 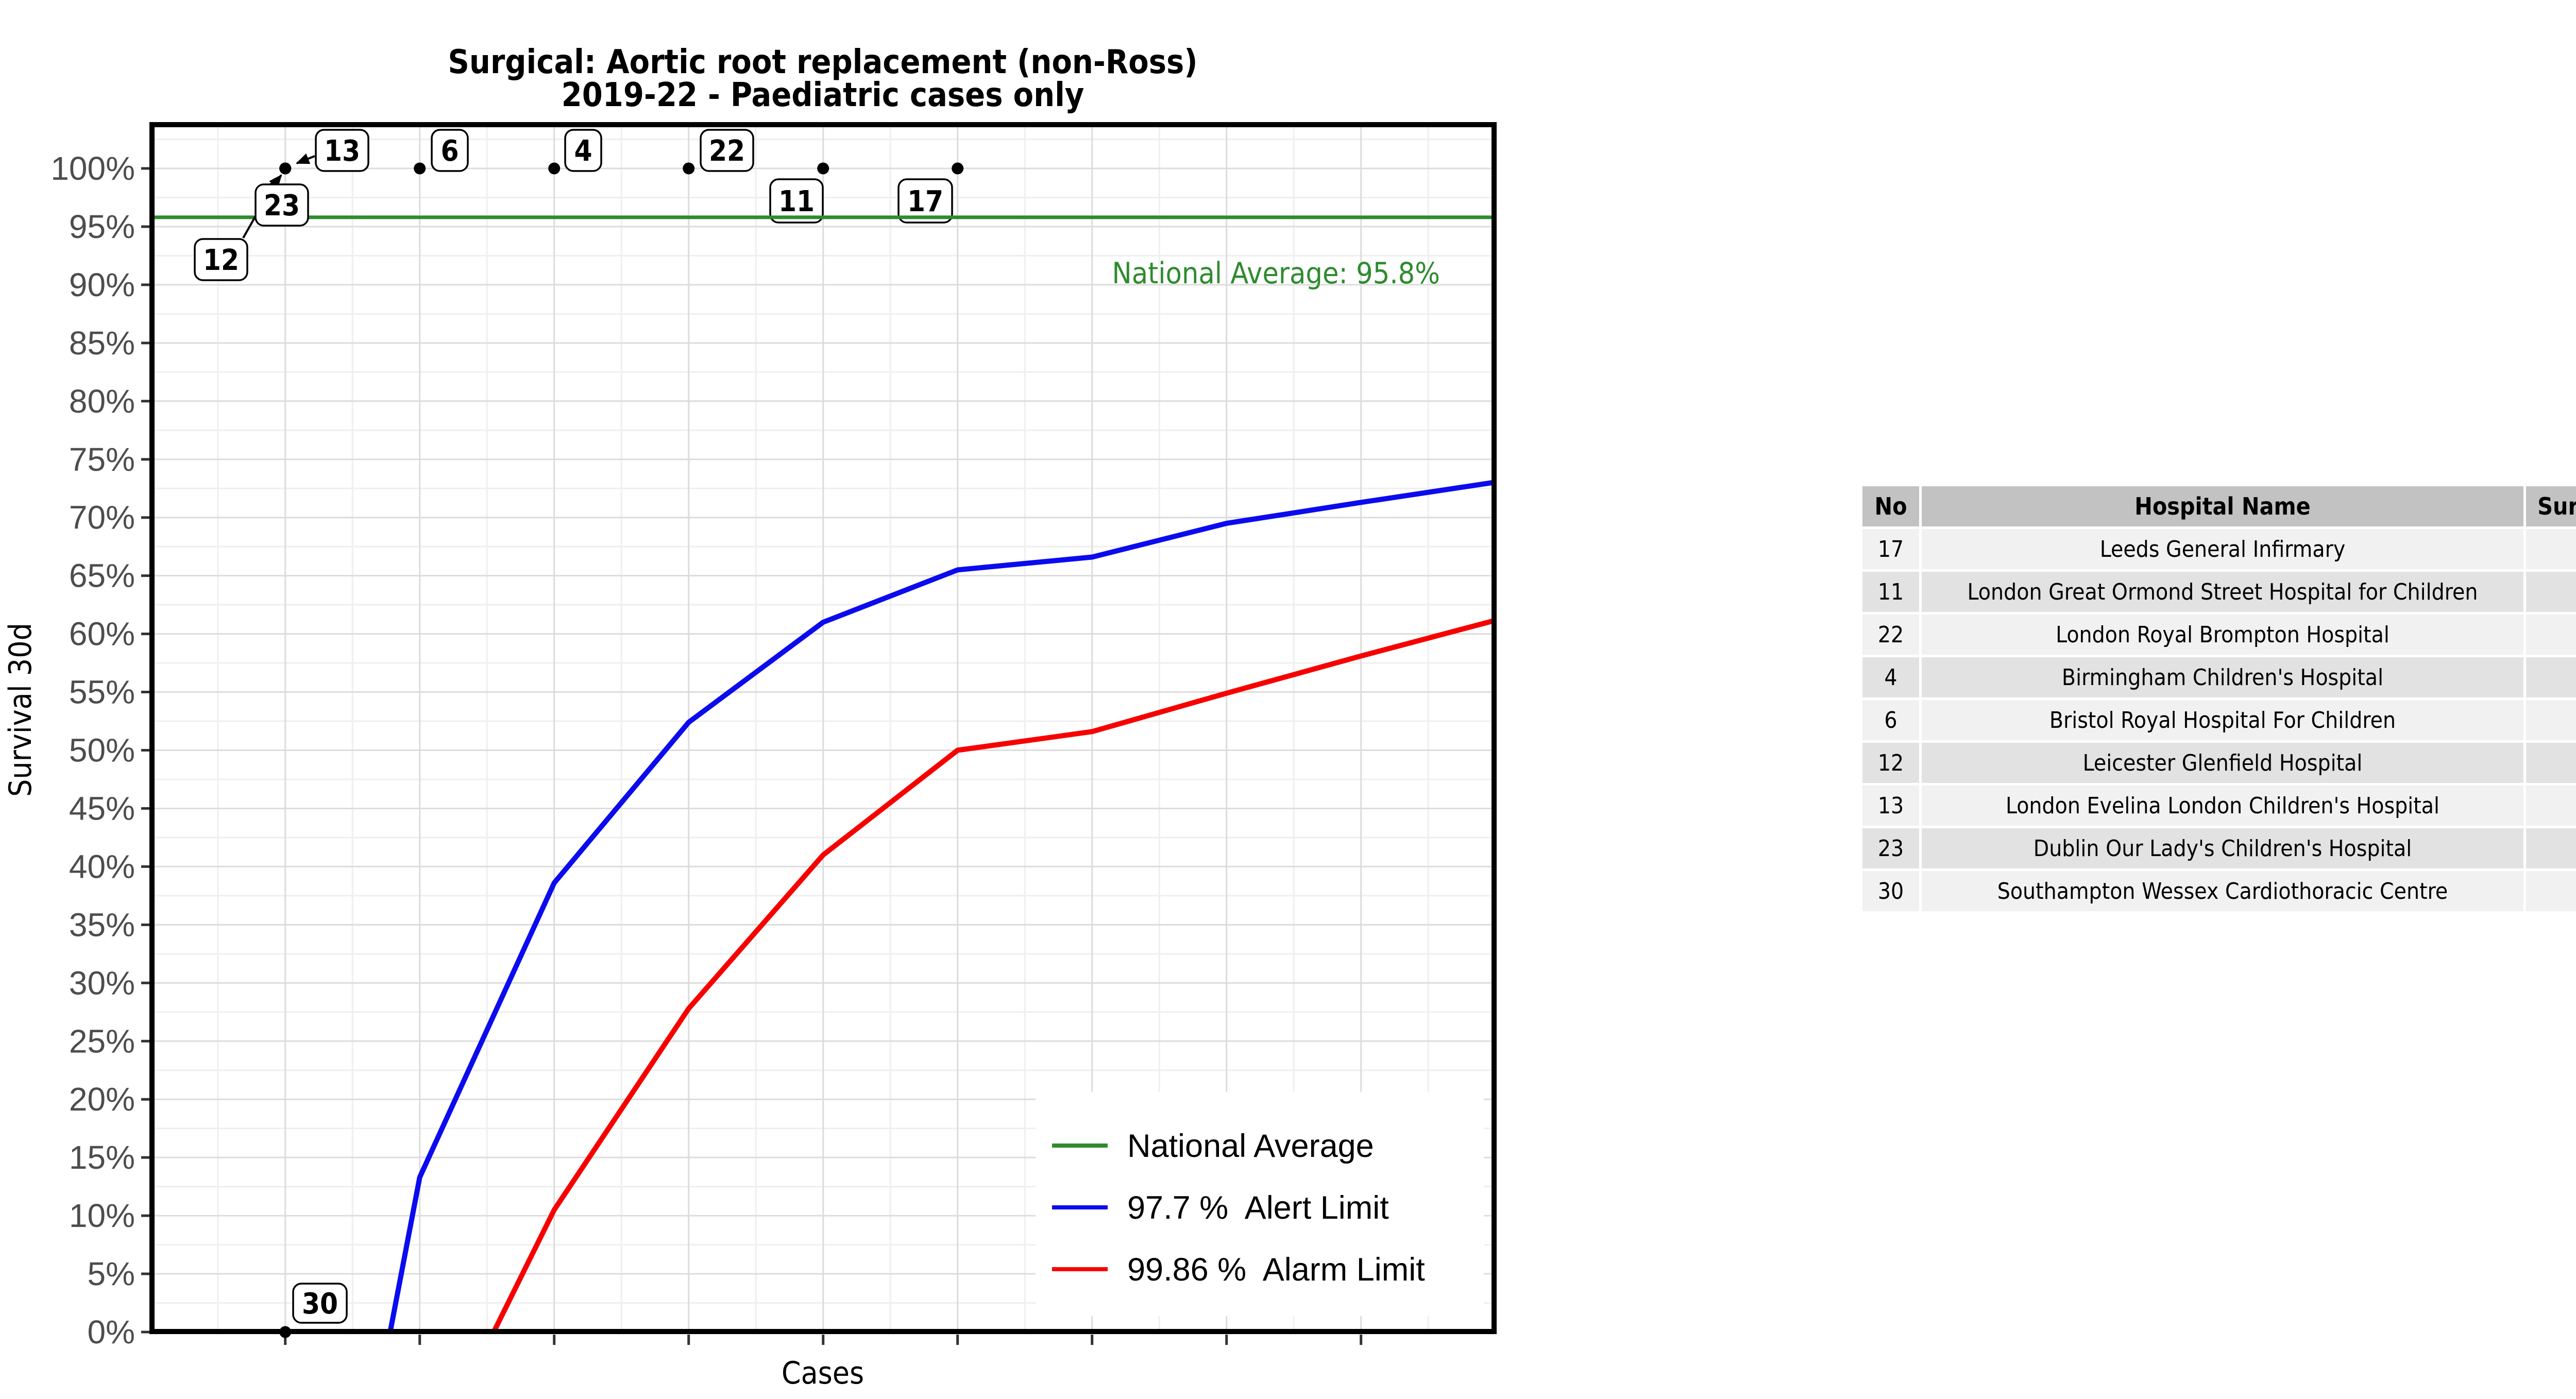 What do you see at coordinates (111, 1332) in the screenshot?
I see `y-tick-label: 0%` at bounding box center [111, 1332].